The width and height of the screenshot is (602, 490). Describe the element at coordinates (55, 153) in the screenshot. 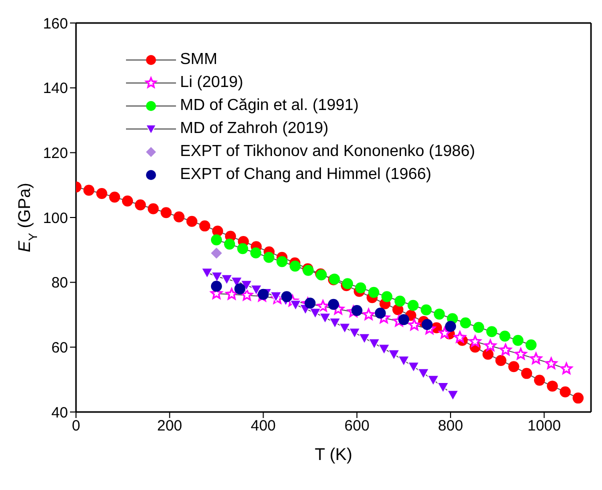

I see `y-tick-label: 120` at that location.